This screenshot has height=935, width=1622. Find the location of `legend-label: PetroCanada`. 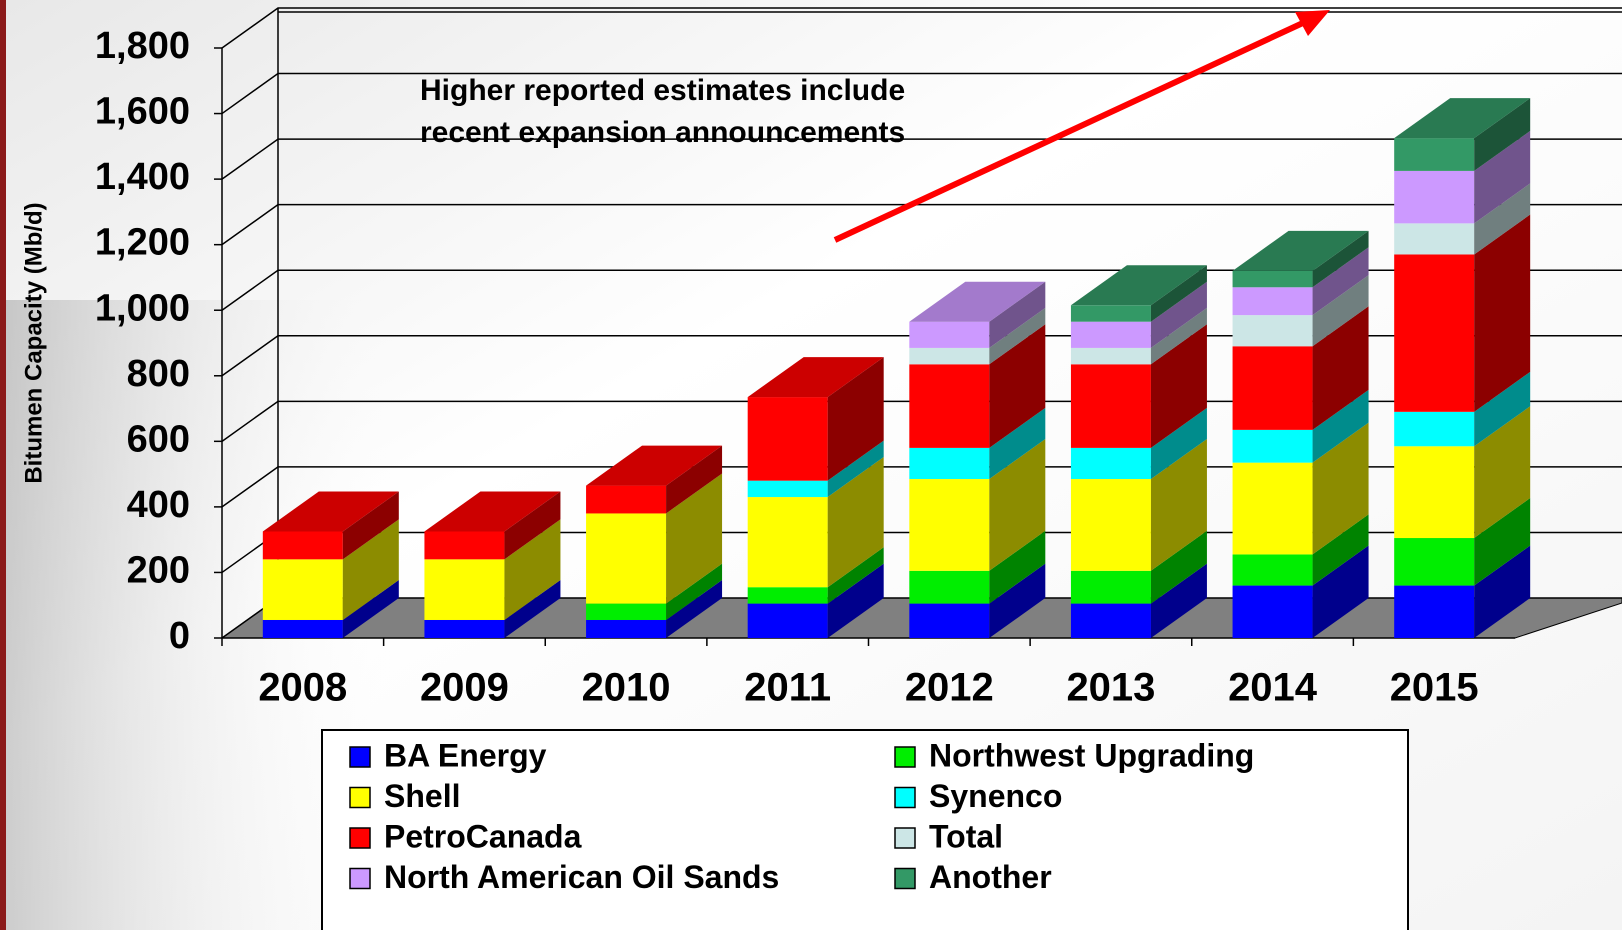

legend-label: PetroCanada is located at coordinates (483, 836).